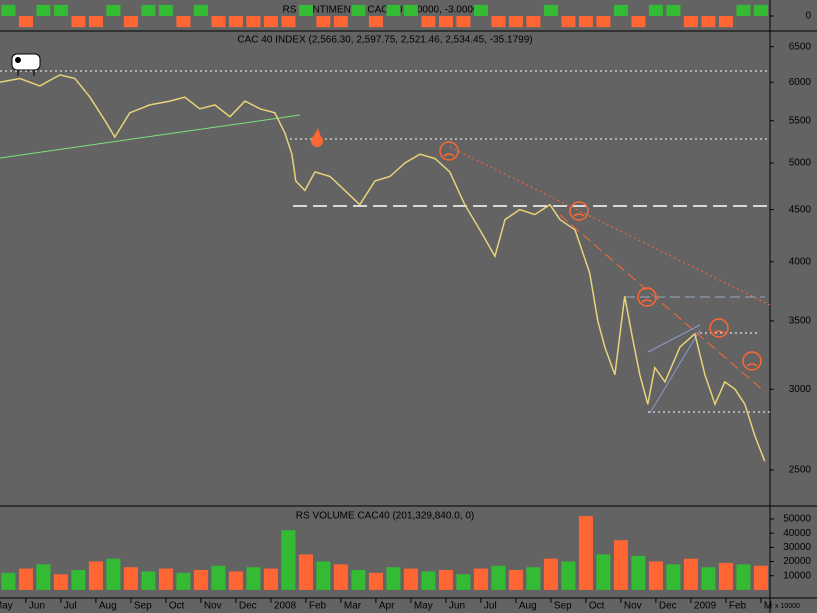 This screenshot has height=613, width=817. I want to click on panel-title: RS VOLUME CAC40 (201,329,840.0, 0), so click(385, 516).